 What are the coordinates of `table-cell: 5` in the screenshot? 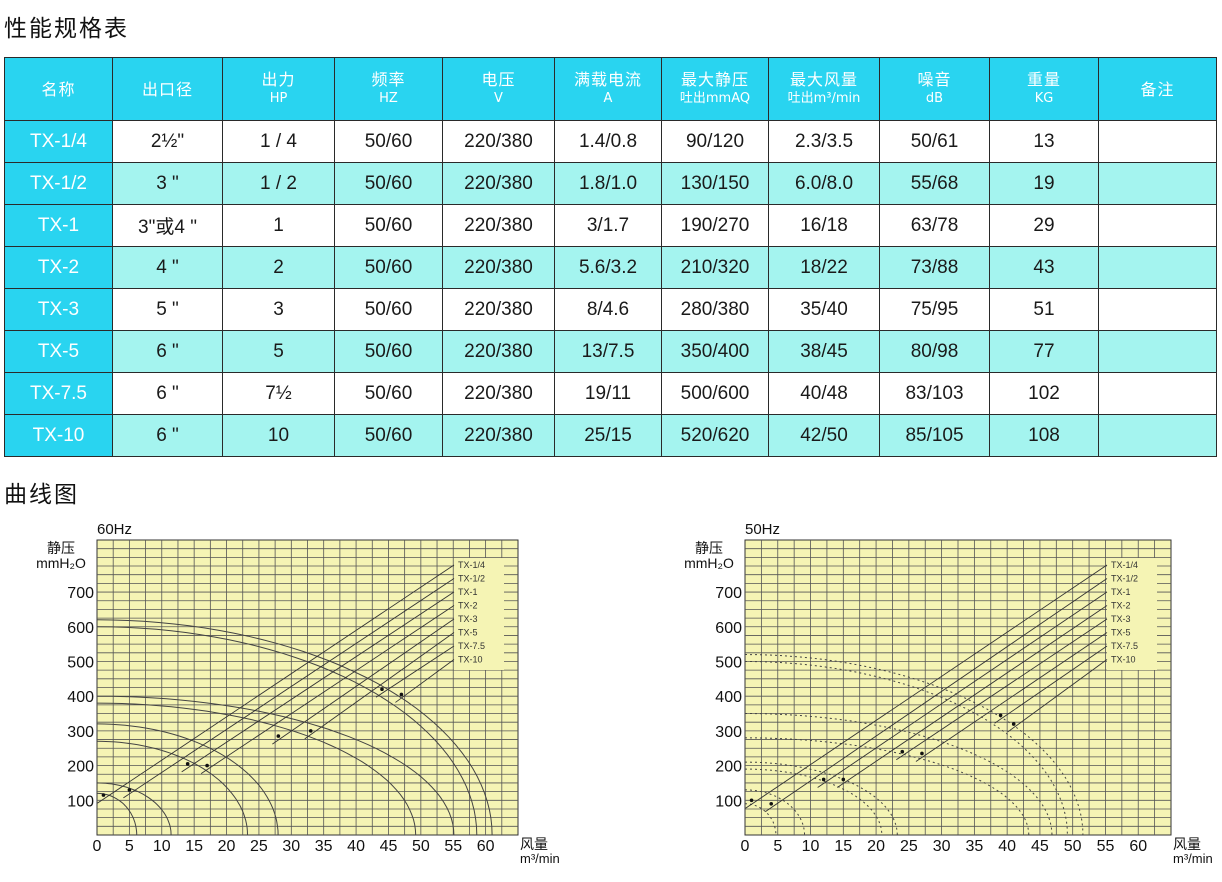 It's located at (278, 351).